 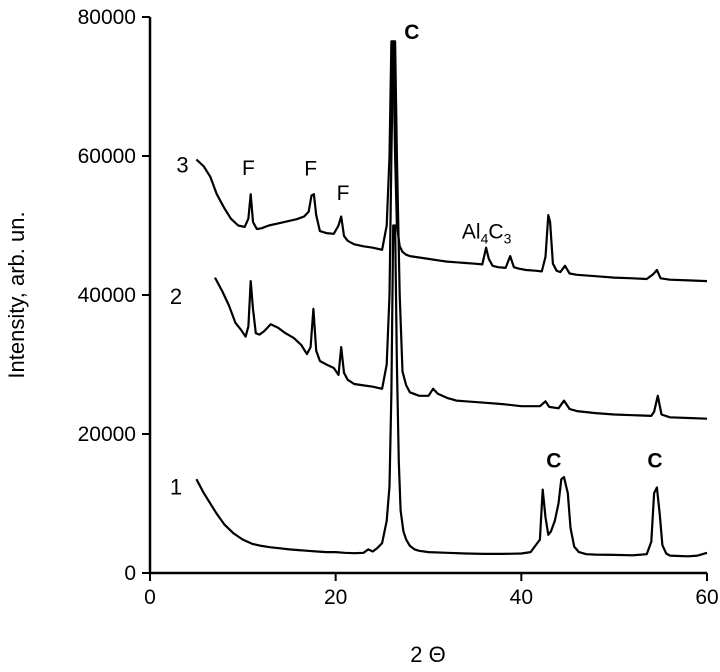 What do you see at coordinates (182, 165) in the screenshot?
I see `curve-label: 3` at bounding box center [182, 165].